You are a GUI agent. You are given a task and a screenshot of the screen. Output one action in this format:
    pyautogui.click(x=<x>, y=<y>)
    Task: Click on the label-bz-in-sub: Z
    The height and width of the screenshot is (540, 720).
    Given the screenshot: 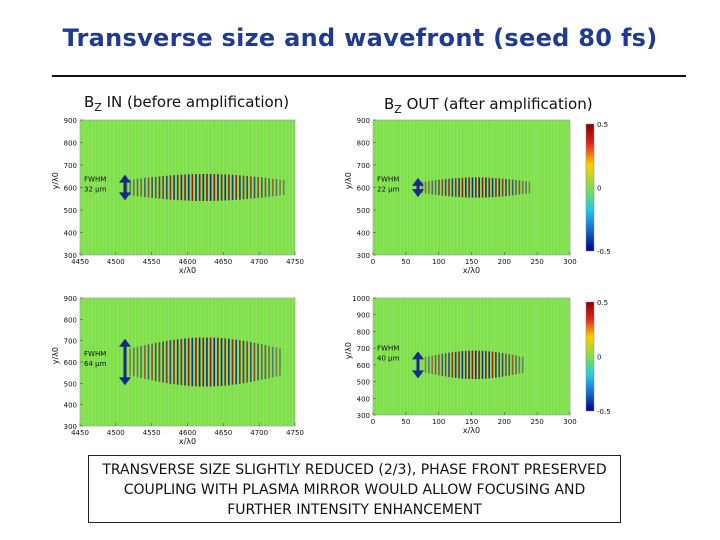 What is the action you would take?
    pyautogui.click(x=98, y=107)
    